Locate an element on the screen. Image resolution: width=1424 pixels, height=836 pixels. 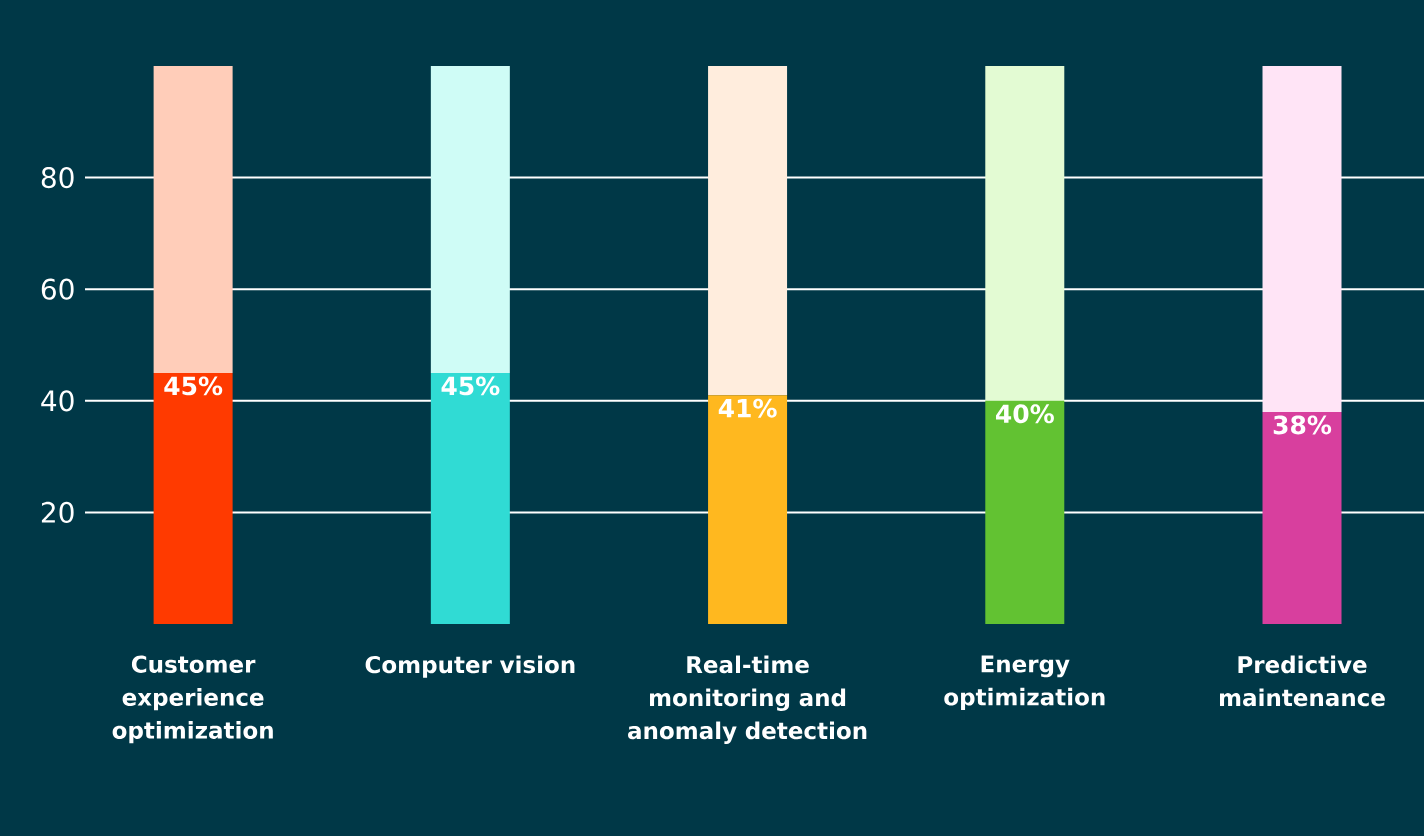
data-label: 41% is located at coordinates (747, 408).